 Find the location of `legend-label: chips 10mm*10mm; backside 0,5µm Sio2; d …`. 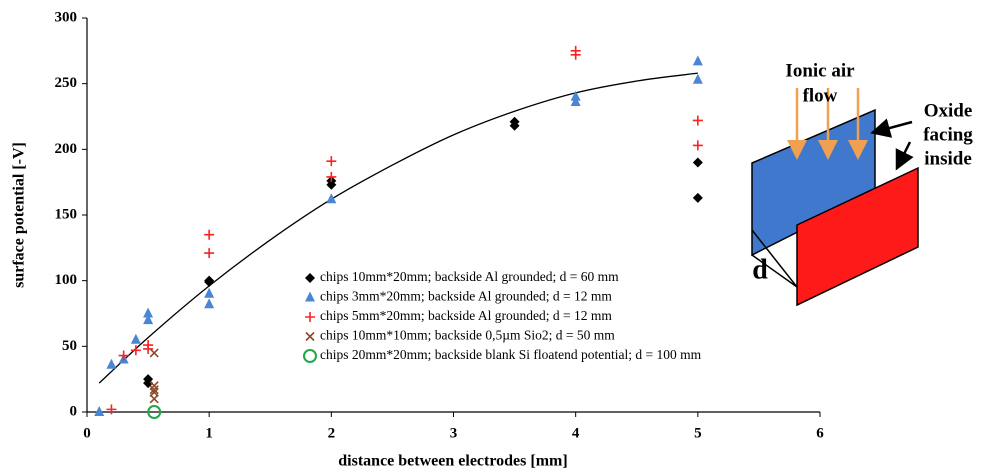

legend-label: chips 10mm*10mm; backside 0,5µm Sio2; d … is located at coordinates (467, 335).